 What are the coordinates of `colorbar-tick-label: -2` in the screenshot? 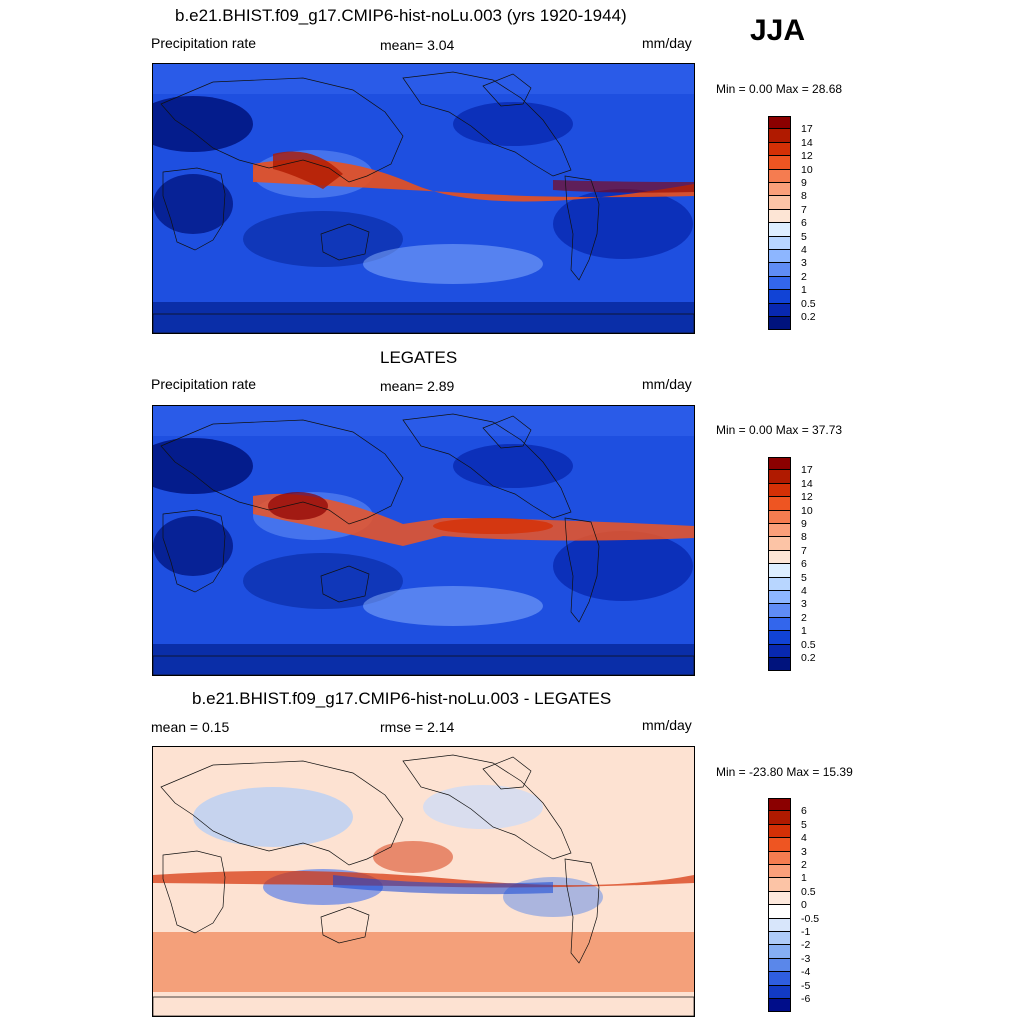 It's located at (806, 945).